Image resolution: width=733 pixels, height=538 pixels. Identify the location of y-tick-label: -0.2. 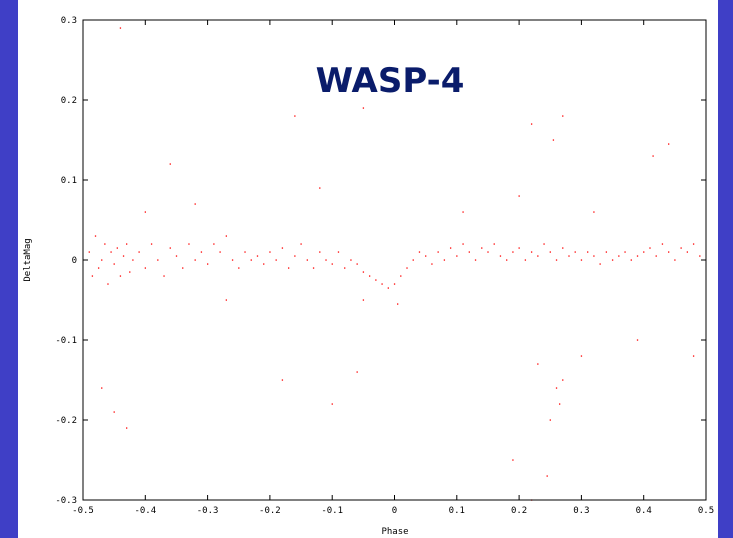
(66, 421).